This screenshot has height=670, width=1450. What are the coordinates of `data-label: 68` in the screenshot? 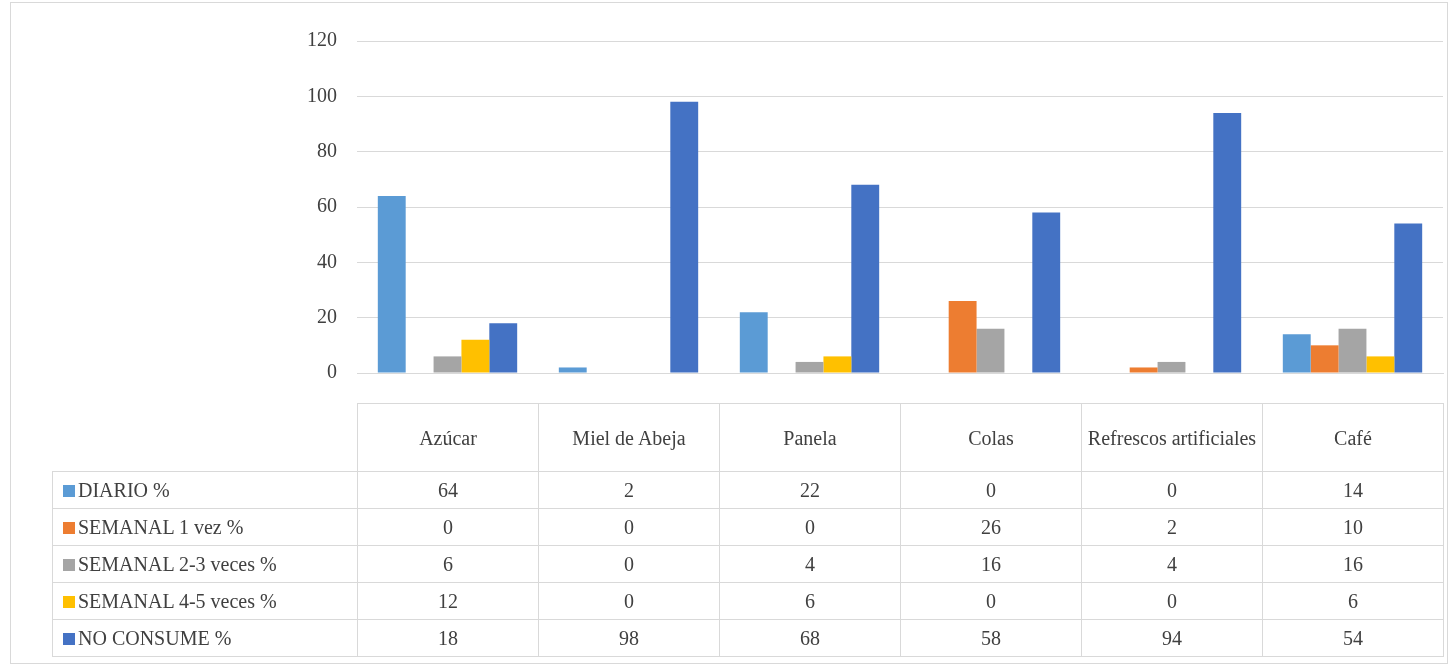 It's located at (810, 638).